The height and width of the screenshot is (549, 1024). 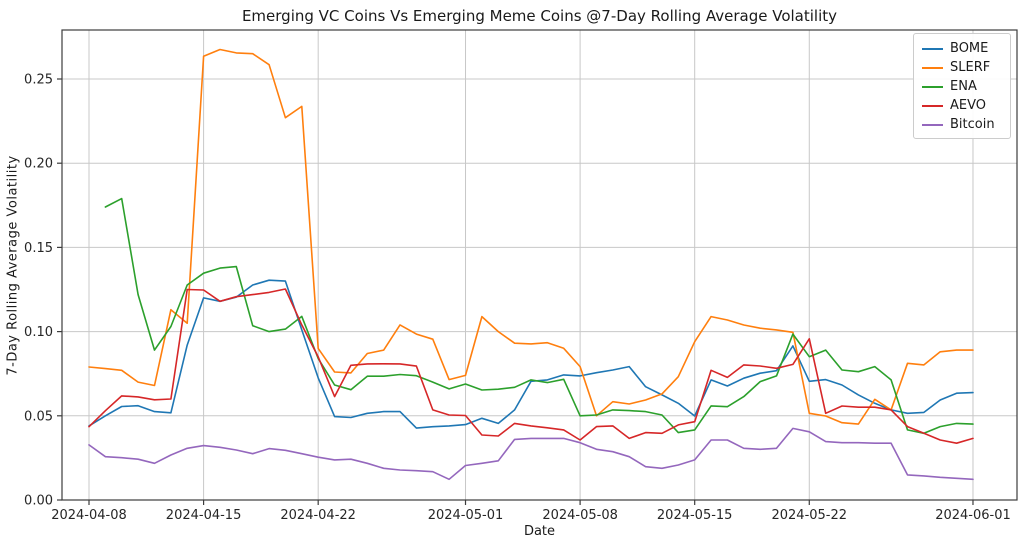 I want to click on legend-item: BOME, so click(x=962, y=48).